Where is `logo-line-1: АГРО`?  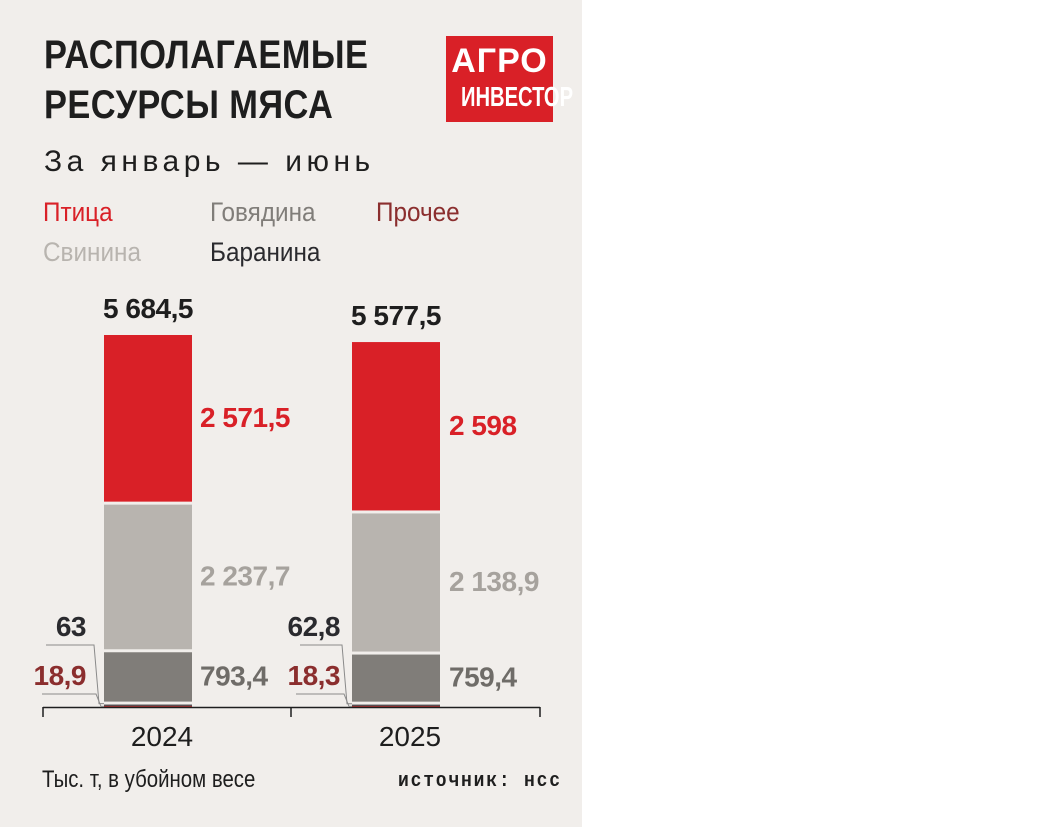
logo-line-1: АГРО is located at coordinates (499, 61).